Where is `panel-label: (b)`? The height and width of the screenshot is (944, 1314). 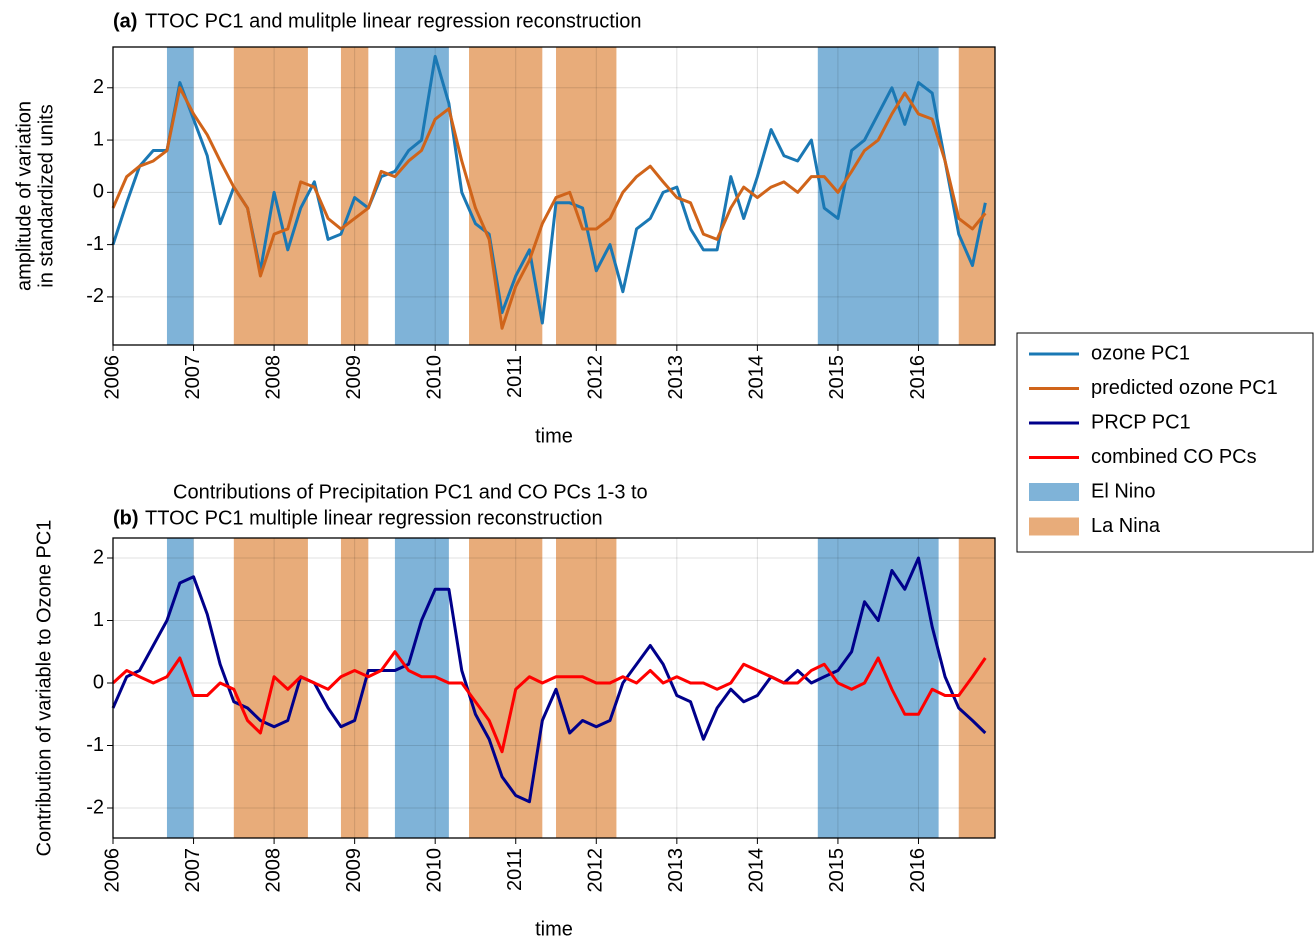
panel-label: (b) is located at coordinates (126, 518).